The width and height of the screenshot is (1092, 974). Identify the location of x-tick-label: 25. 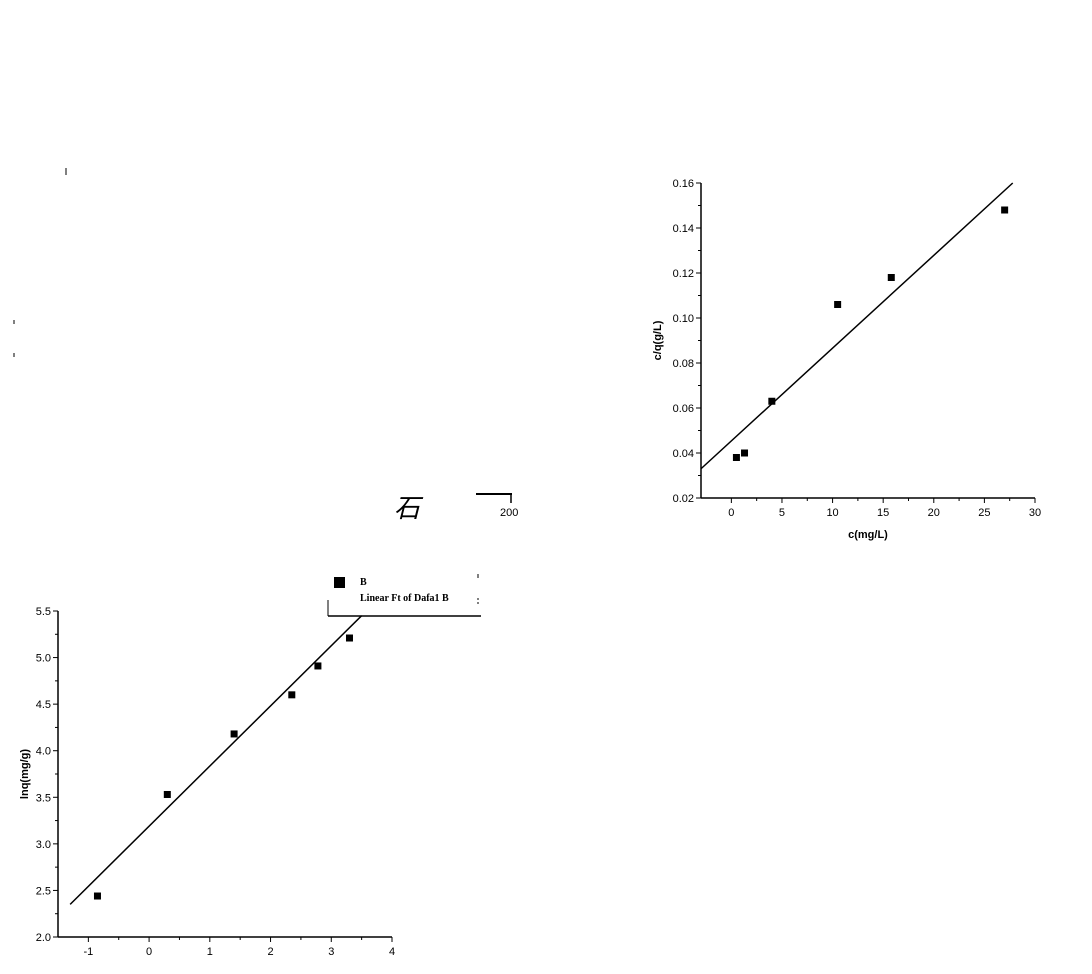
(984, 513).